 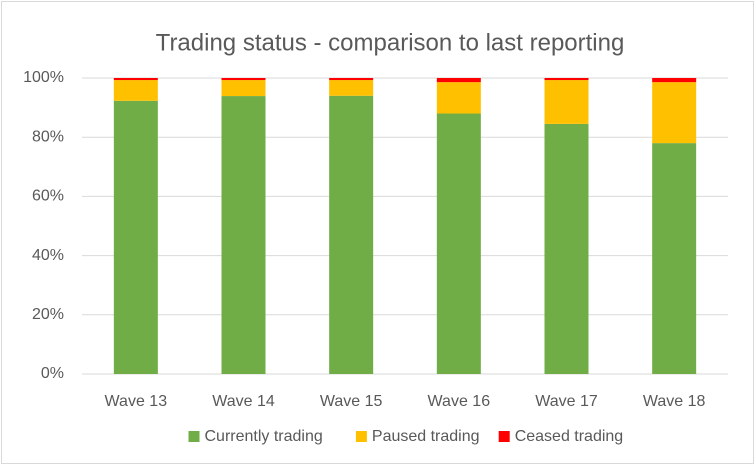 What do you see at coordinates (459, 401) in the screenshot?
I see `x-tick-label: Wave 16` at bounding box center [459, 401].